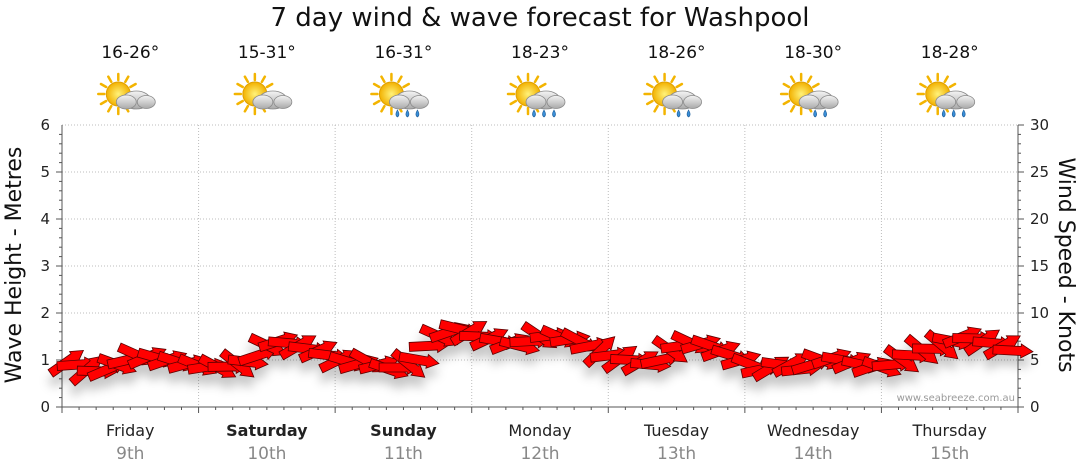  Describe the element at coordinates (813, 53) in the screenshot. I see `temperature-label: 18-30°` at that location.